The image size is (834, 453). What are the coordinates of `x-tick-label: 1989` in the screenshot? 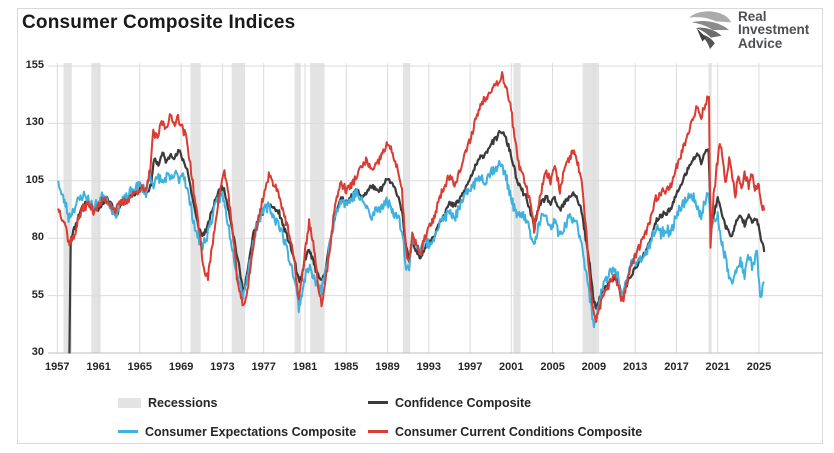 It's located at (387, 367).